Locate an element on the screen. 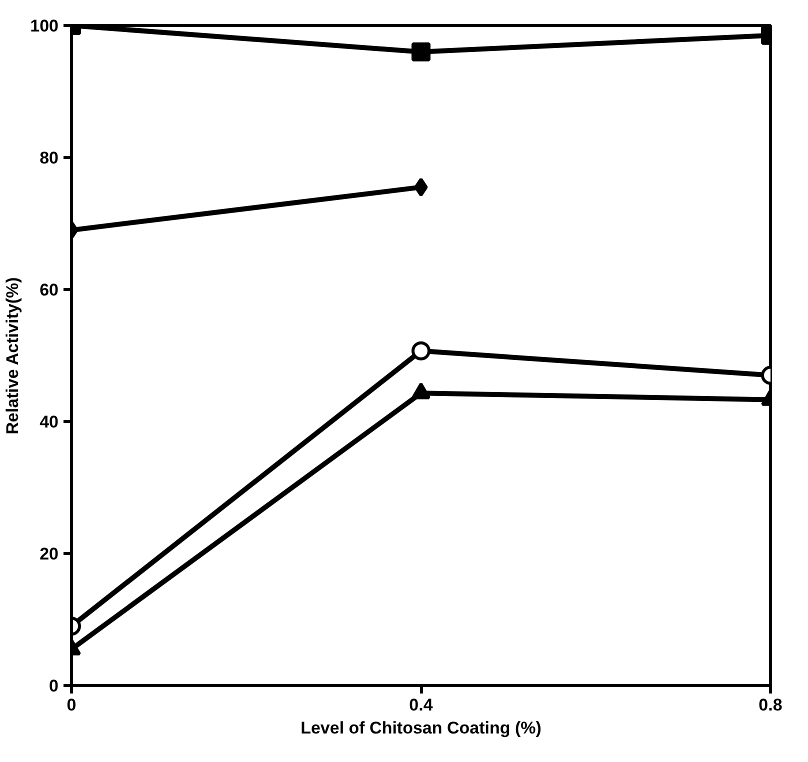 The image size is (808, 762). y-tick-label: 0 is located at coordinates (54, 686).